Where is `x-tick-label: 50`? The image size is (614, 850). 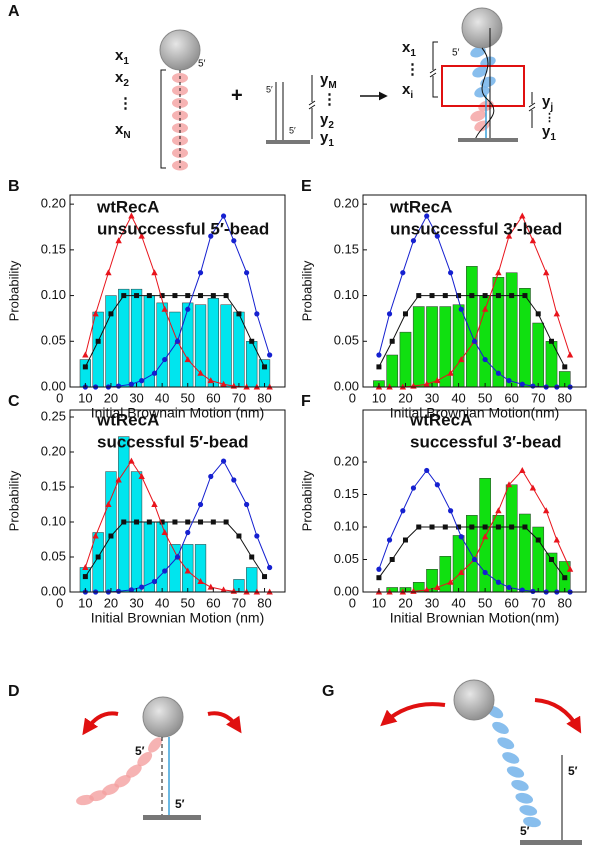
x-tick-label: 50 is located at coordinates (485, 602).